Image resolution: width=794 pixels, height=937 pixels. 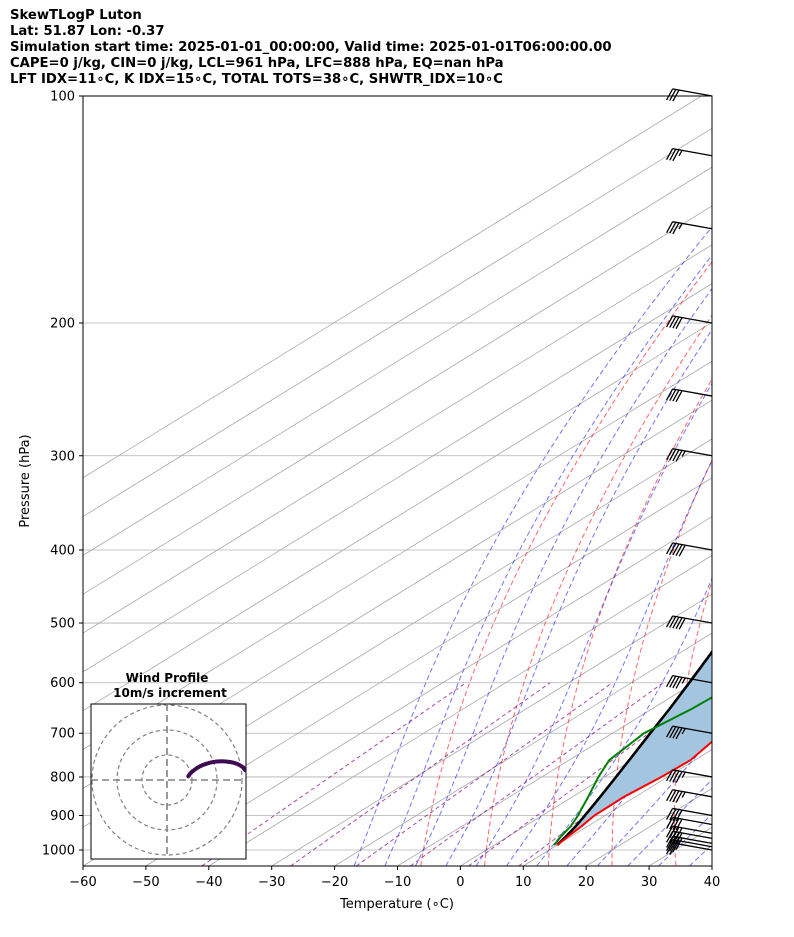 What do you see at coordinates (523, 882) in the screenshot?
I see `x-tick-label: 10` at bounding box center [523, 882].